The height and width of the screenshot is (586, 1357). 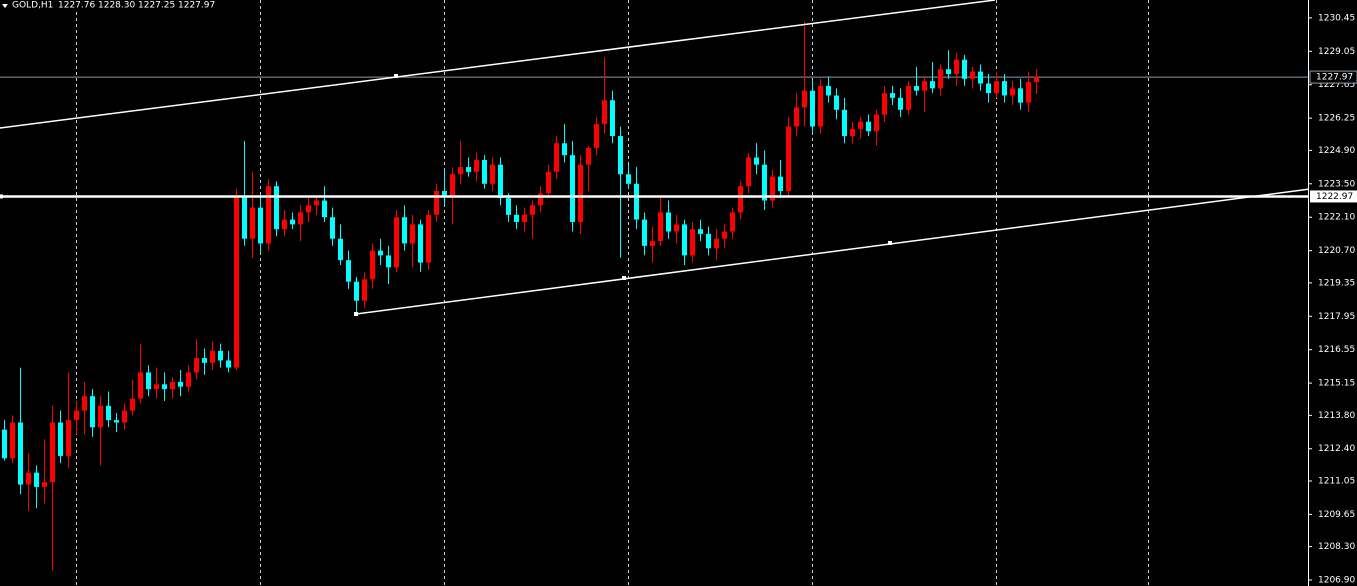 What do you see at coordinates (1336, 515) in the screenshot?
I see `y-tick-label: 1209.65` at bounding box center [1336, 515].